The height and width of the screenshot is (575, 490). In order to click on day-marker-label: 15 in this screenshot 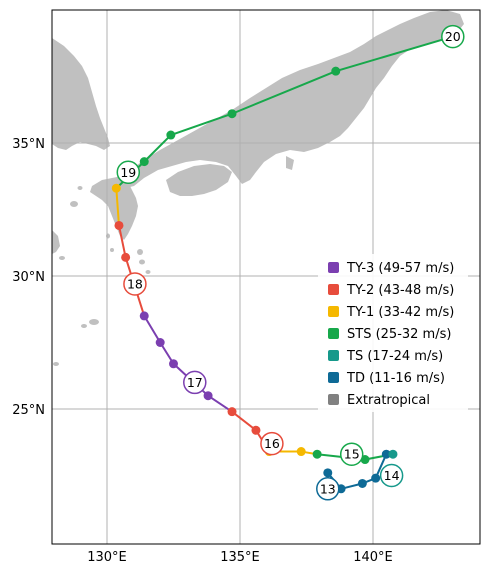, I will do `click(352, 454)`.